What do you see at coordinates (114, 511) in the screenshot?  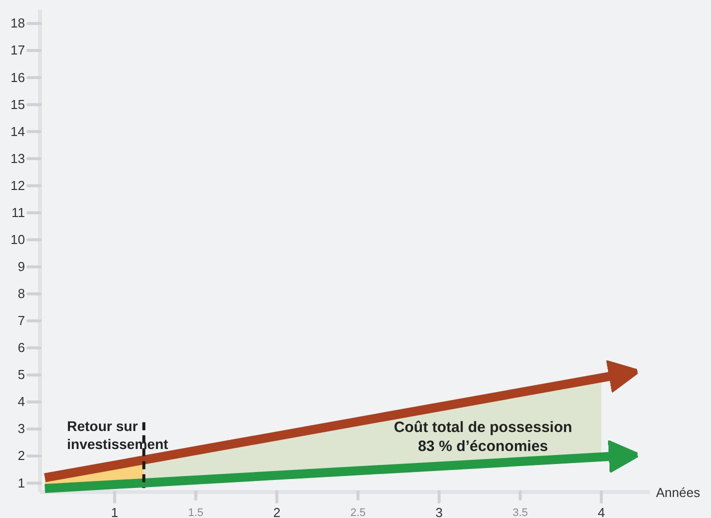 I see `x-tick-label: 1` at bounding box center [114, 511].